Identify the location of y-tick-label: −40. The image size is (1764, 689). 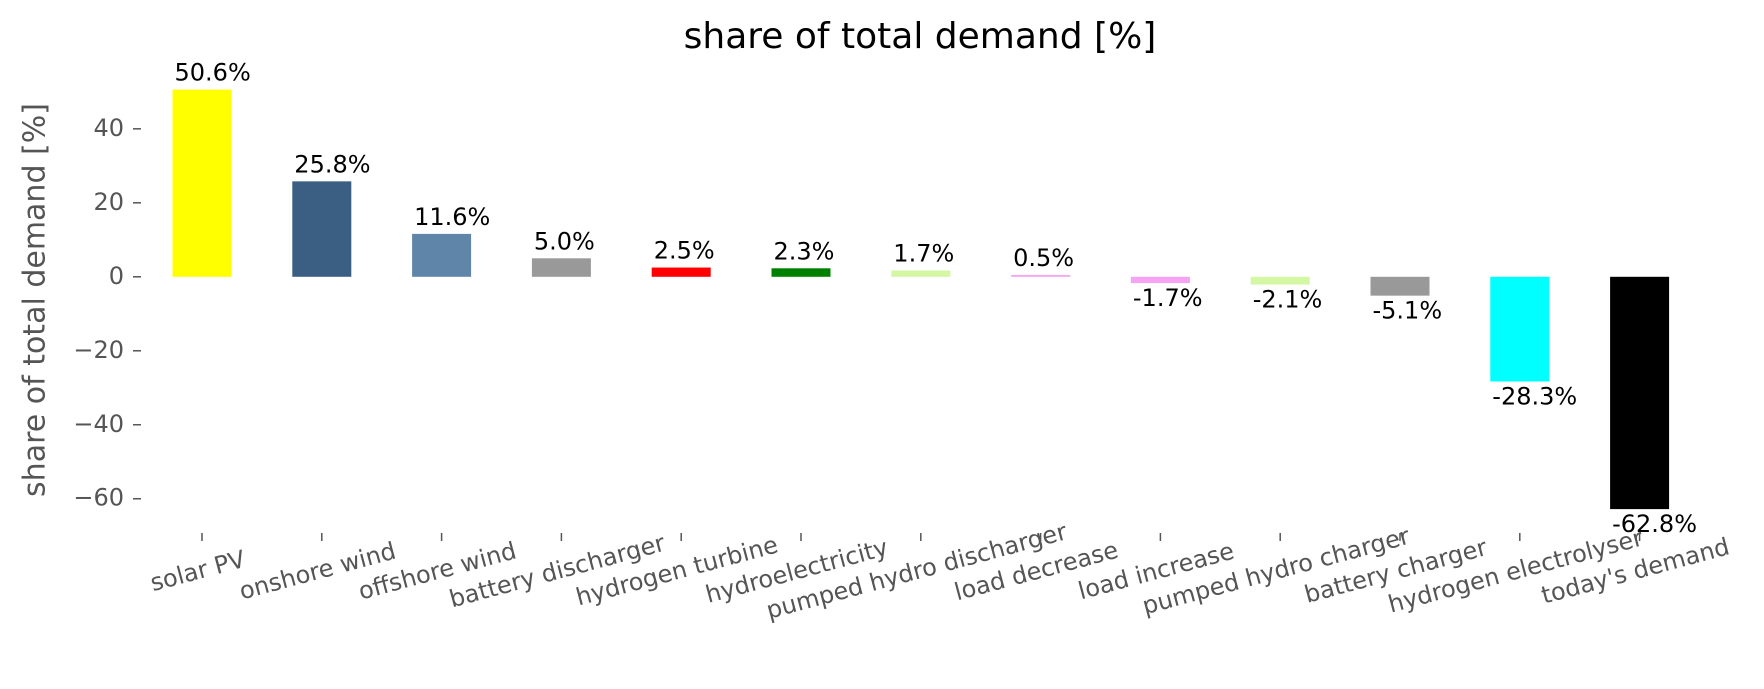
(98, 424).